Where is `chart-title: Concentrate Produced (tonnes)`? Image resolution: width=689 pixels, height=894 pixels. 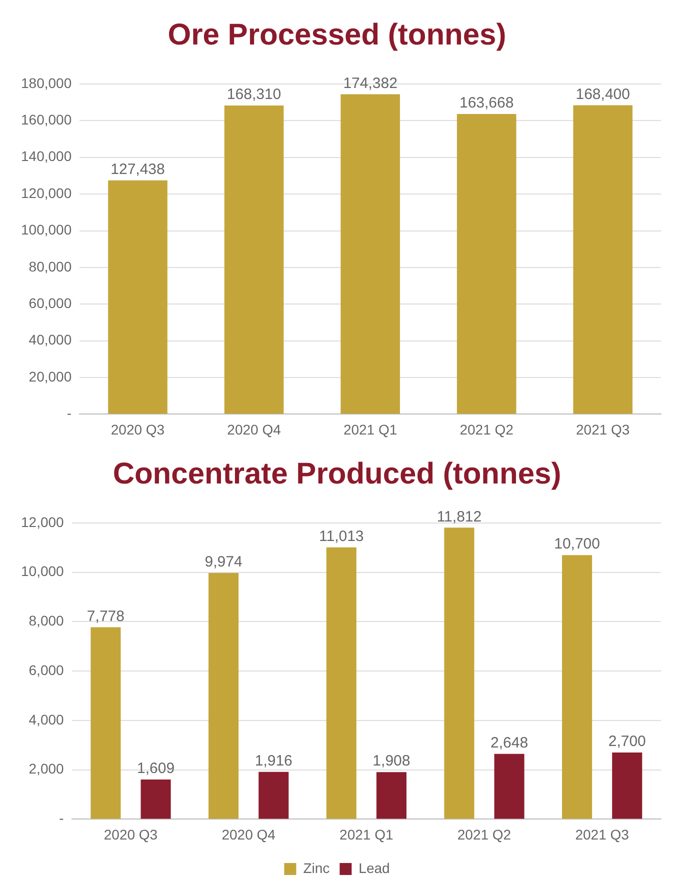
chart-title: Concentrate Produced (tonnes) is located at coordinates (337, 473).